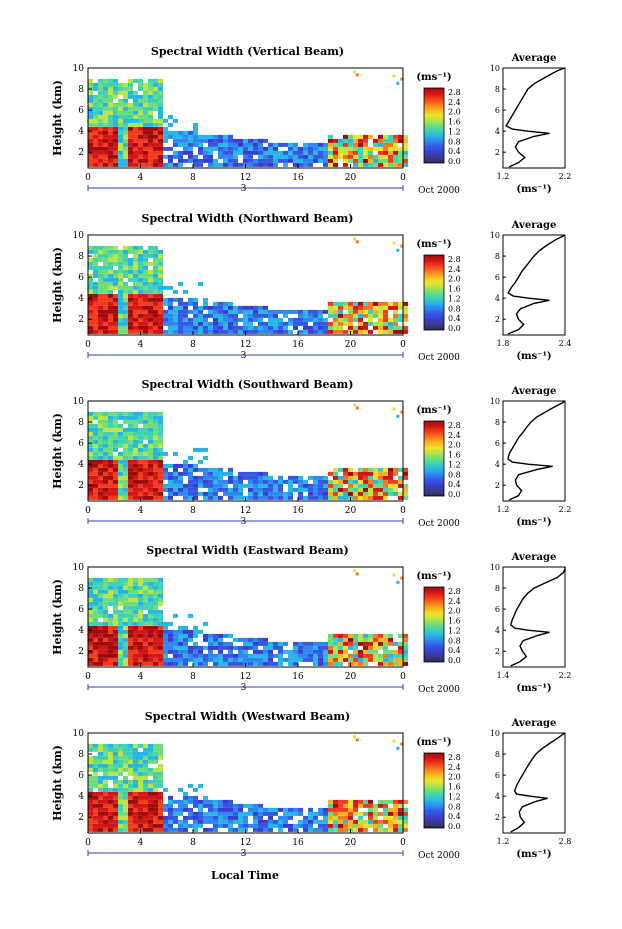 The height and width of the screenshot is (929, 622). I want to click on average-x-tick-label: 1.2, so click(503, 509).